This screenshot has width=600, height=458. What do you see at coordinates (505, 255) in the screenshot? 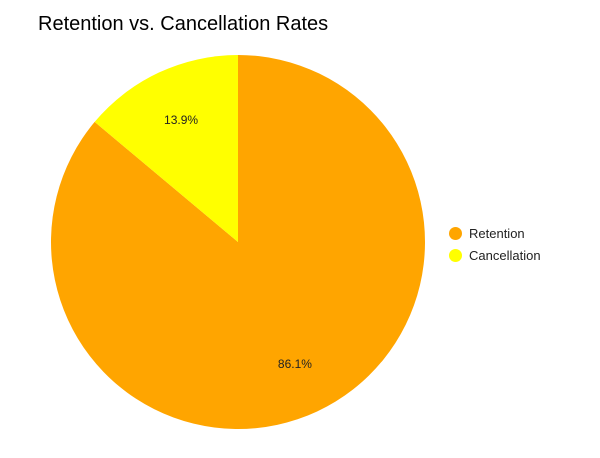
I see `legend-label-cancellation: Cancellation` at bounding box center [505, 255].